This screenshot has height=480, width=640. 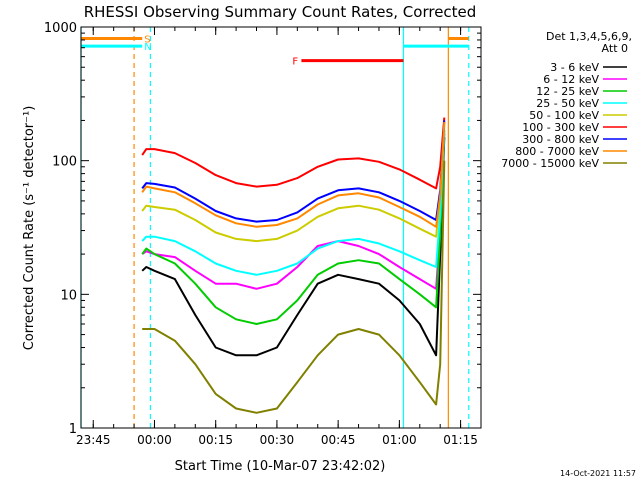 I want to click on y-tick-label-3: 1000, so click(x=60, y=28).